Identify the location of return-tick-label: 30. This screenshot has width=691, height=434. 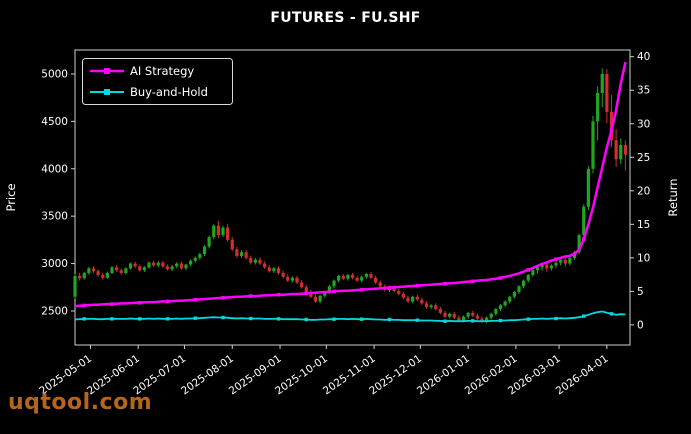
(643, 124).